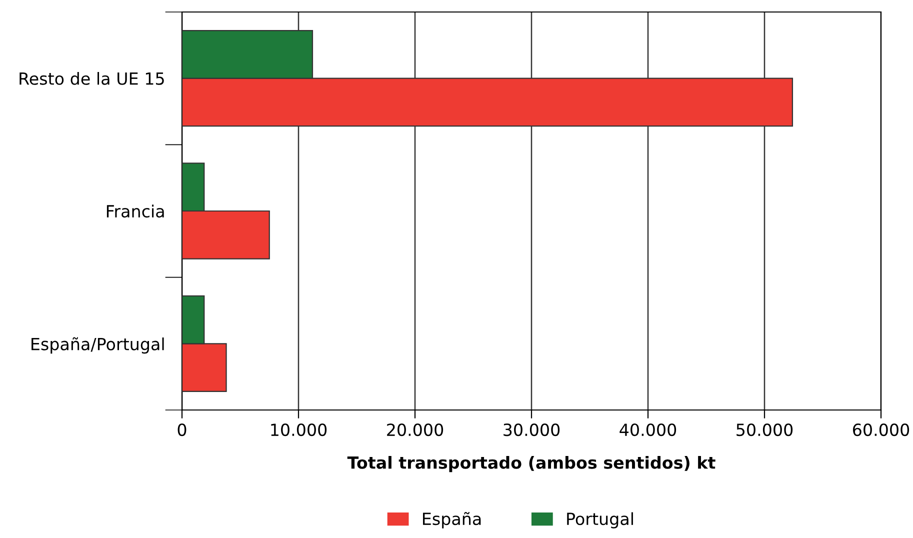 Image resolution: width=913 pixels, height=538 pixels. I want to click on legend-label: España, so click(452, 520).